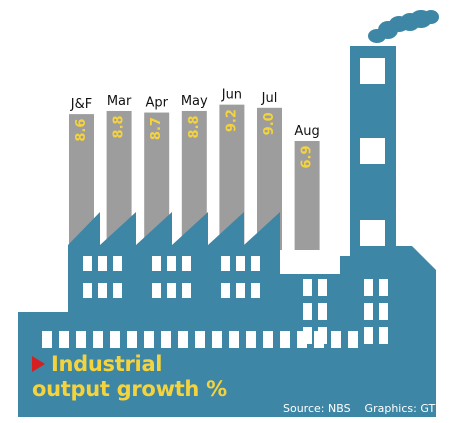  Describe the element at coordinates (400, 408) in the screenshot. I see `graphics-credit: Graphics: GT` at that location.